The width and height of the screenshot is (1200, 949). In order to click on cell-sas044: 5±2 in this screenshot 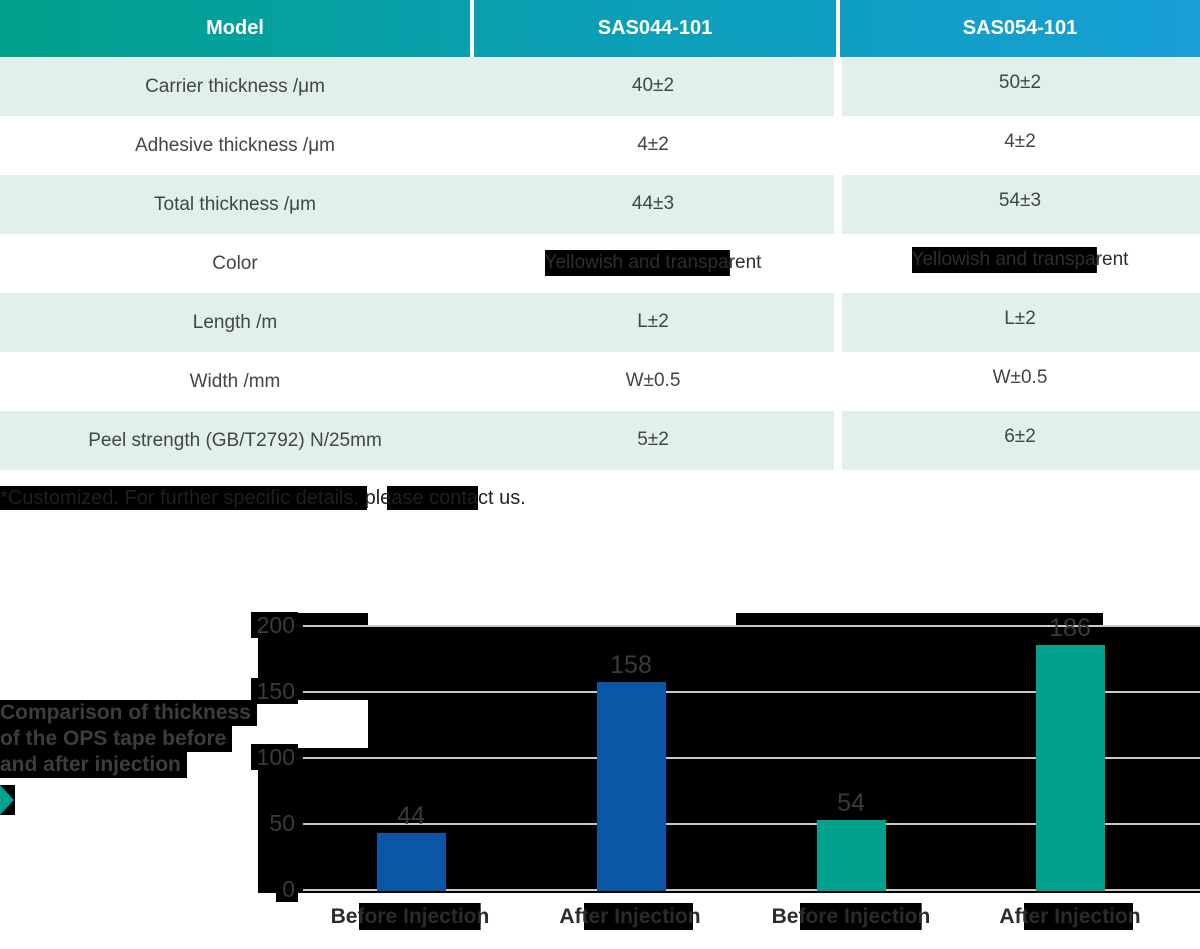, I will do `click(653, 439)`.